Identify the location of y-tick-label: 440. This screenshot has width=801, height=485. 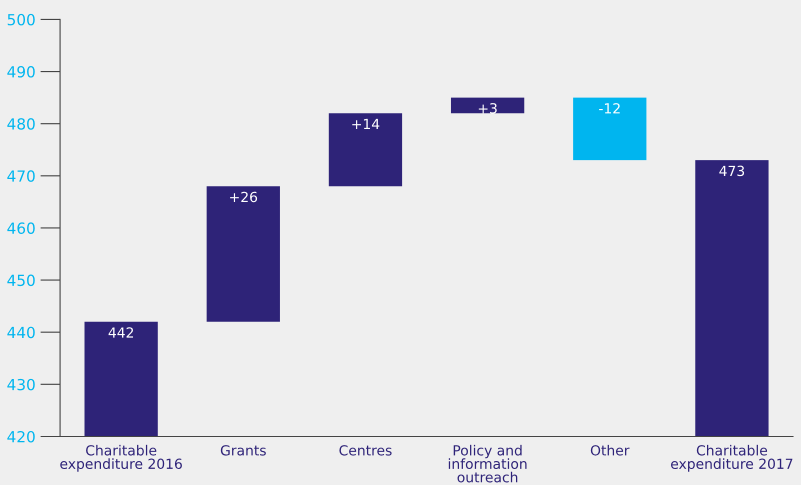
(21, 332).